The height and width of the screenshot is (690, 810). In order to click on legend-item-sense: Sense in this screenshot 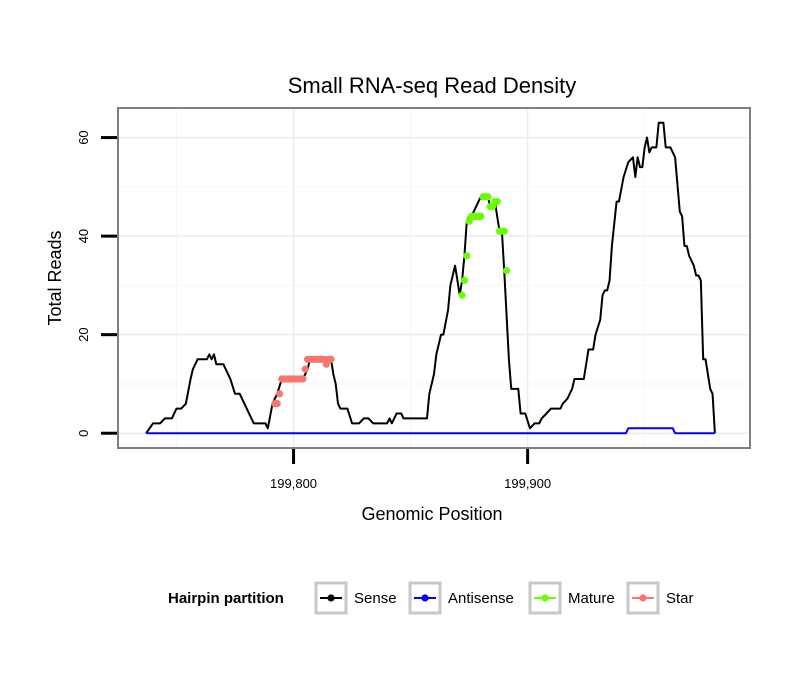, I will do `click(355, 598)`.